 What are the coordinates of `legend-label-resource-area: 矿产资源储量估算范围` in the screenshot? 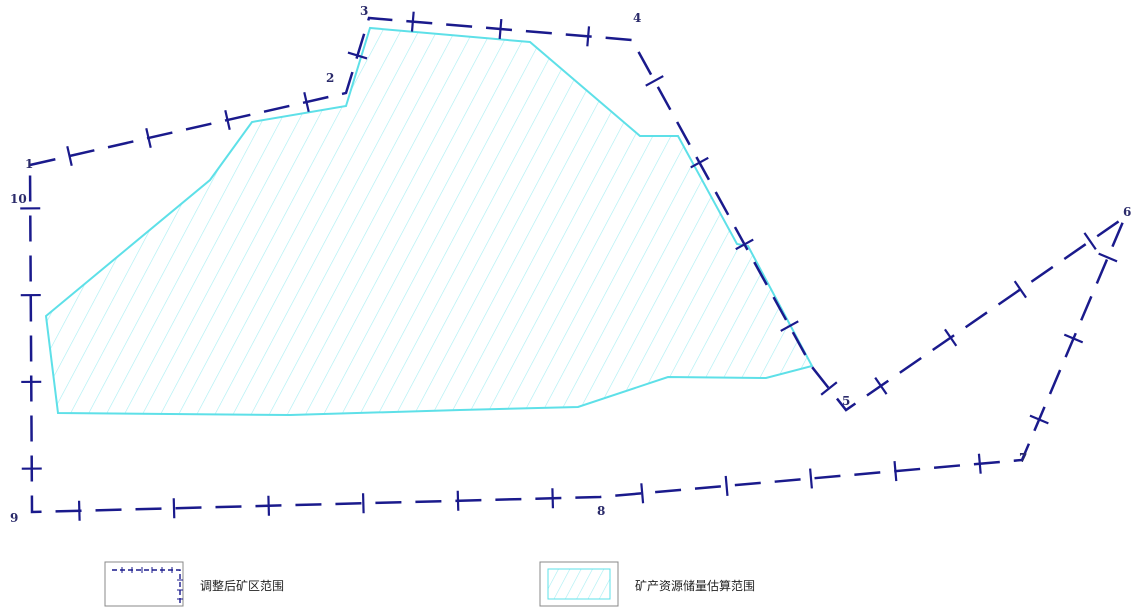 It's located at (695, 585).